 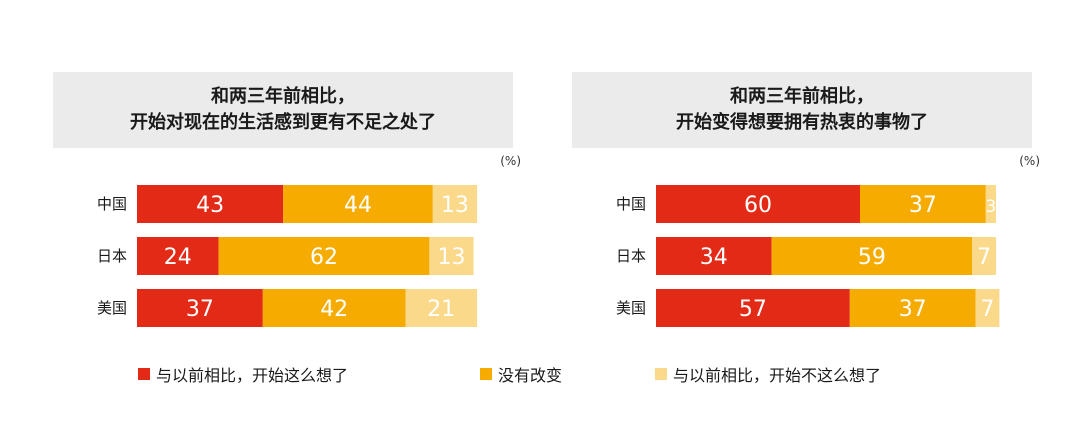 I want to click on data-label: 24, so click(x=178, y=257).